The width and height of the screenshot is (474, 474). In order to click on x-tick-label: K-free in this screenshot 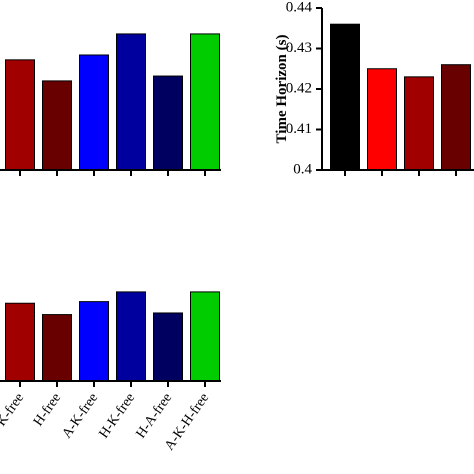, I will do `click(13, 410)`.